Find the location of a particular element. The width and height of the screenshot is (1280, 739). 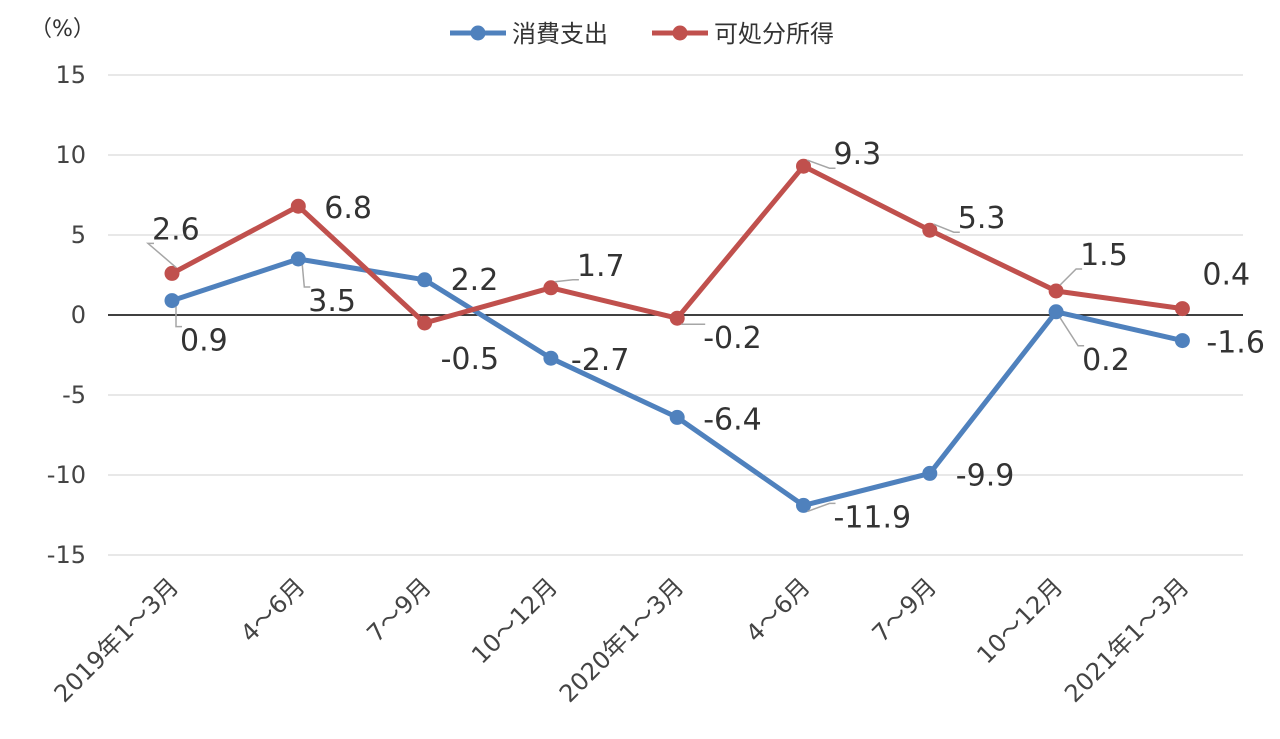

data-label: 3.5 is located at coordinates (332, 301).